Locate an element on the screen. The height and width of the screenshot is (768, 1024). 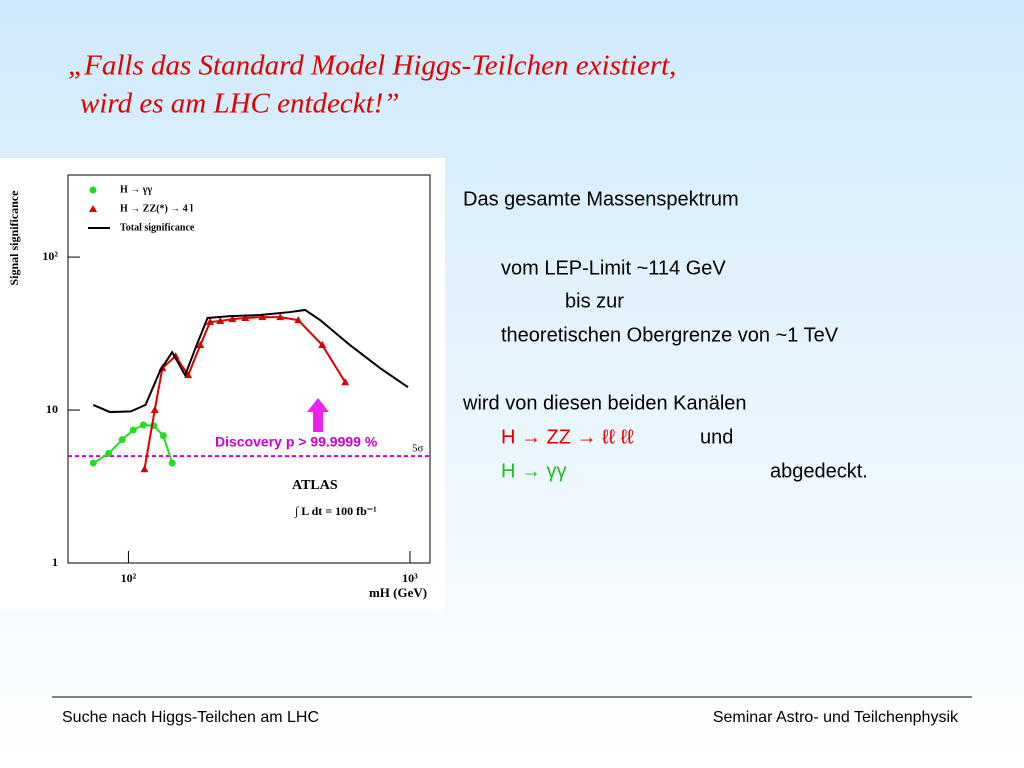
x-axis-label: mH (GeV) is located at coordinates (398, 592).